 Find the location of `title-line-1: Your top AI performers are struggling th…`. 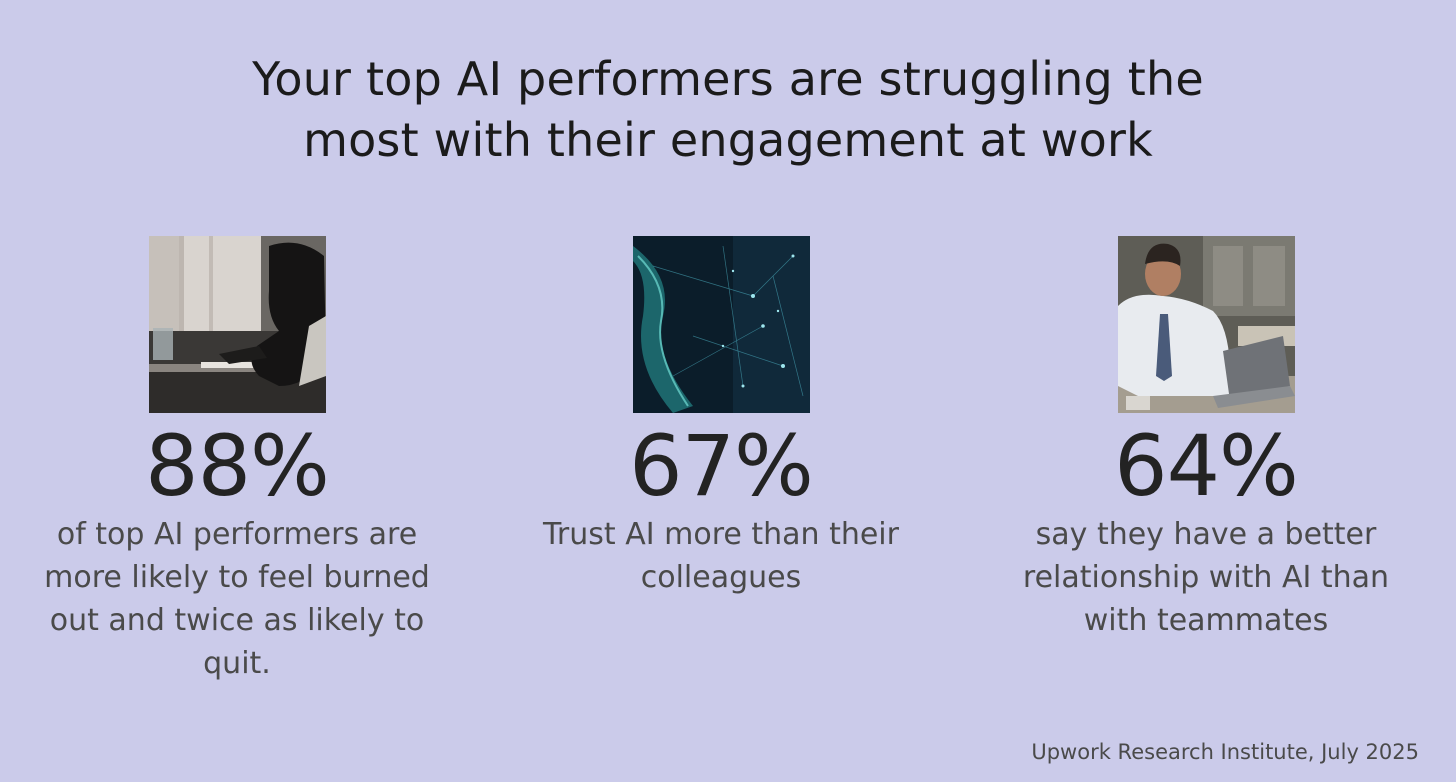

title-line-1: Your top AI performers are struggling th… is located at coordinates (728, 78).